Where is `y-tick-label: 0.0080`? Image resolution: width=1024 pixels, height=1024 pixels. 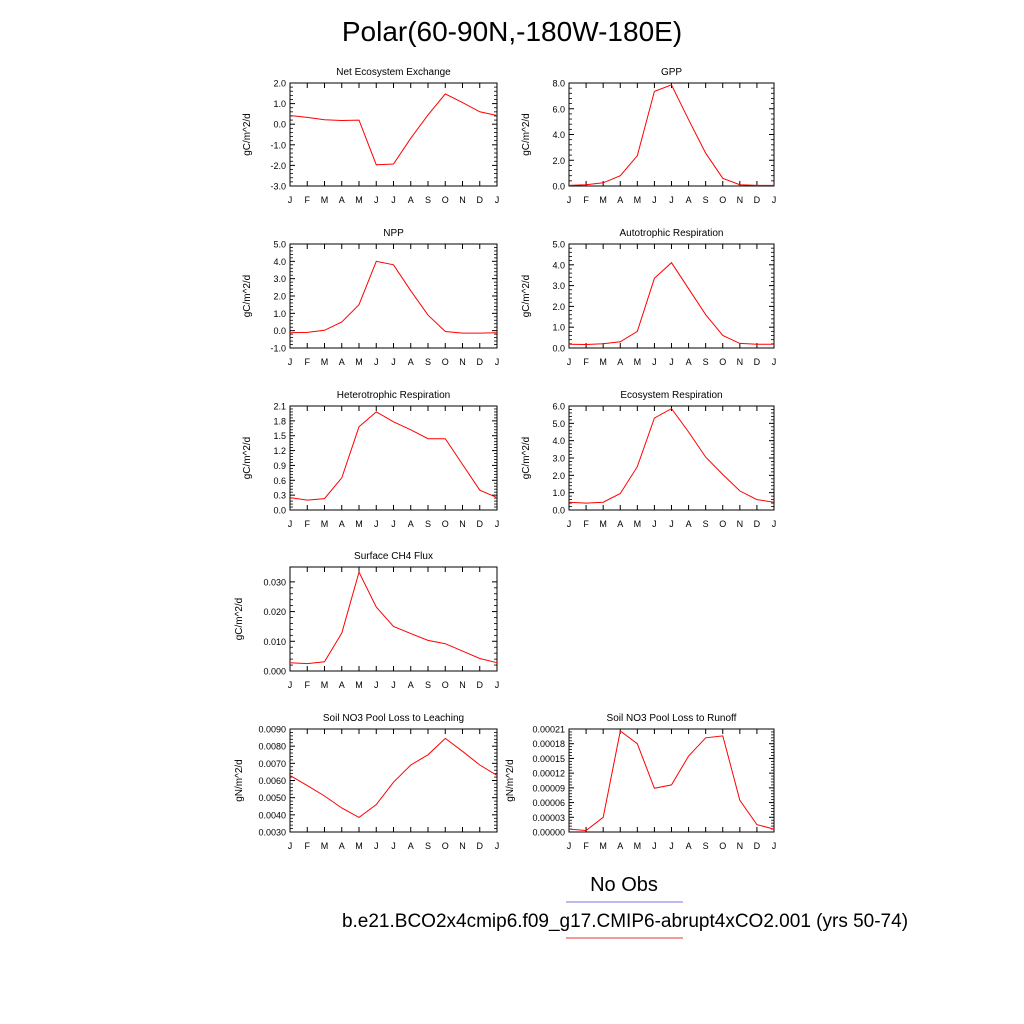
y-tick-label: 0.0080 is located at coordinates (272, 747).